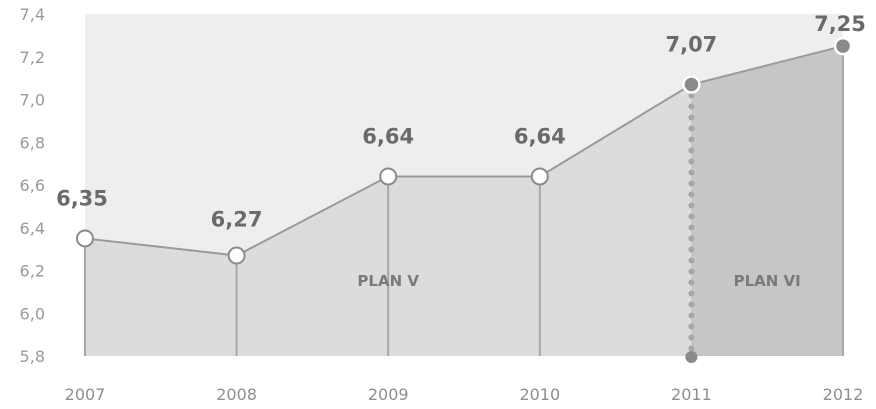 The image size is (876, 409). Describe the element at coordinates (691, 45) in the screenshot. I see `data-label: 7,07` at that location.